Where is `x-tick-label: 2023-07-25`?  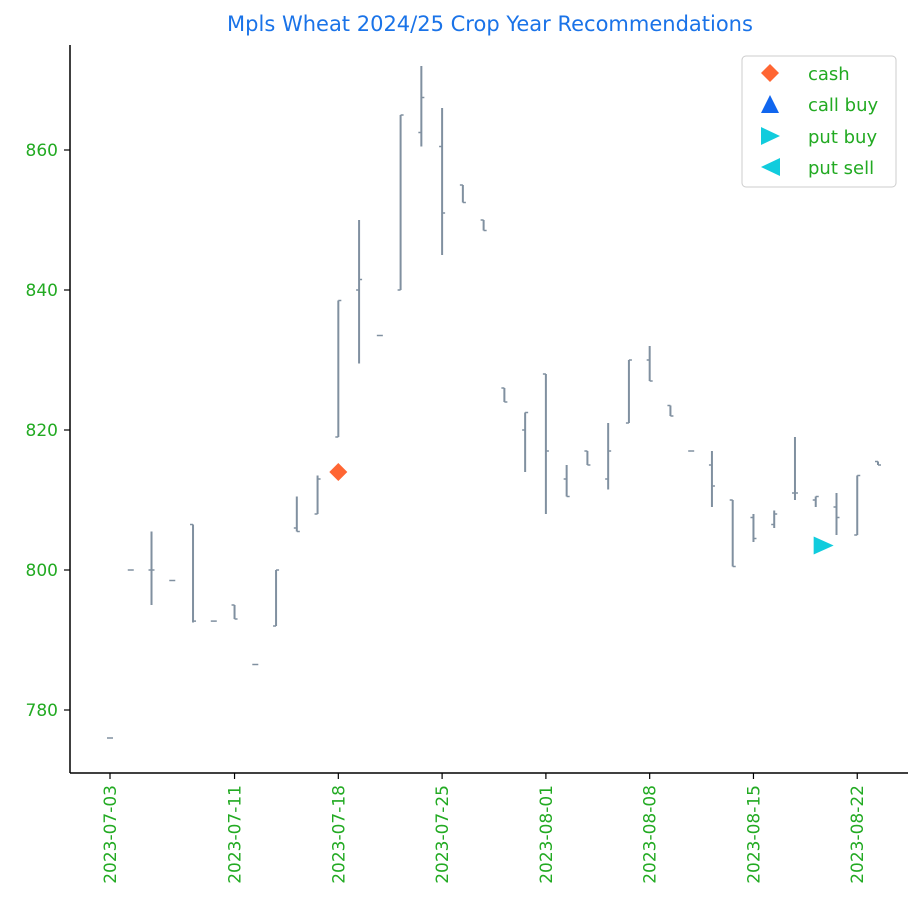
x-tick-label: 2023-07-25 is located at coordinates (443, 834).